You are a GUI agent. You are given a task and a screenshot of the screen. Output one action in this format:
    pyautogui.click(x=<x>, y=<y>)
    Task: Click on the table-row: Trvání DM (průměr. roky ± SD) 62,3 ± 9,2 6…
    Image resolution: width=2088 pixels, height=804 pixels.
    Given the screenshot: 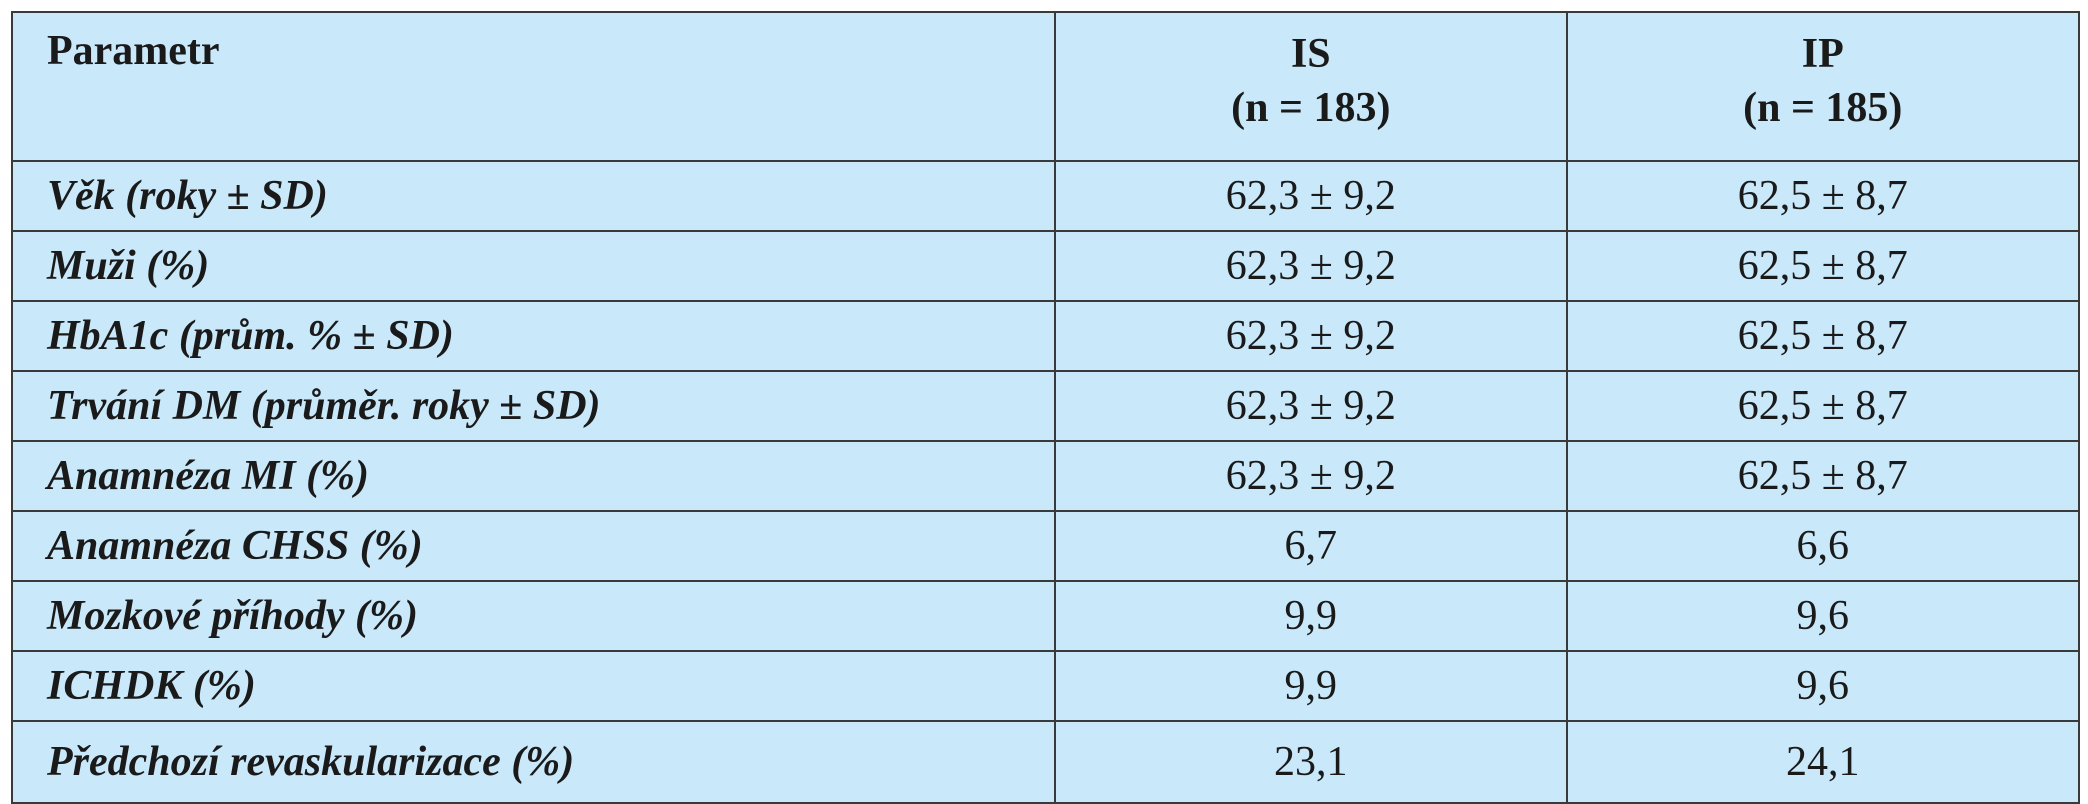 What is the action you would take?
    pyautogui.click(x=1045, y=406)
    